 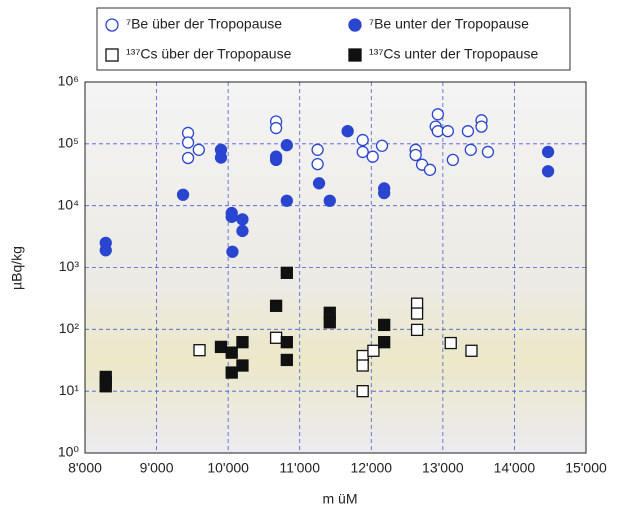 What do you see at coordinates (228, 468) in the screenshot?
I see `x-tick-label: 10'000` at bounding box center [228, 468].